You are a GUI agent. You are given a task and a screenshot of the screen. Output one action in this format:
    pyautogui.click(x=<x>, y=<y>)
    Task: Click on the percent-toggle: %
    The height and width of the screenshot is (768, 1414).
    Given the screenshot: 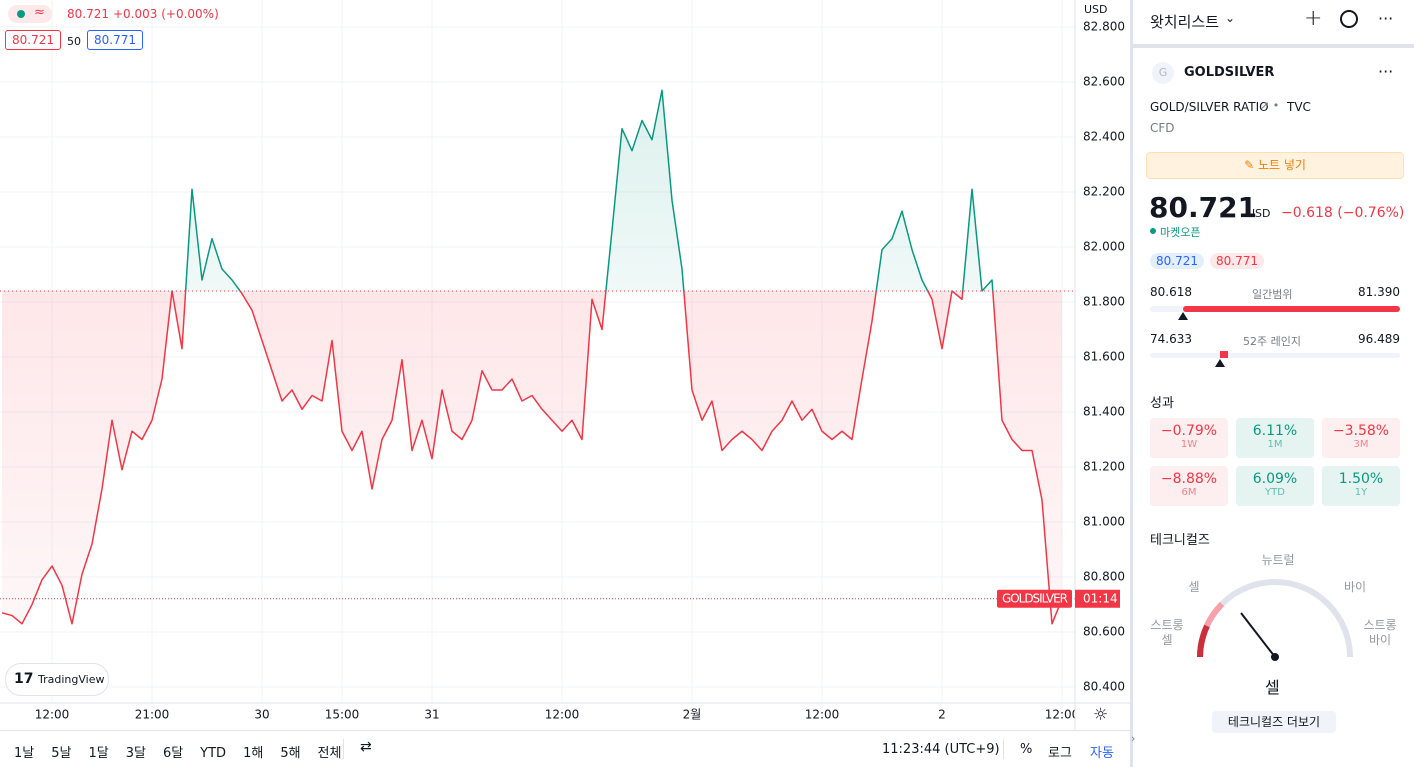 What is the action you would take?
    pyautogui.click(x=1026, y=749)
    